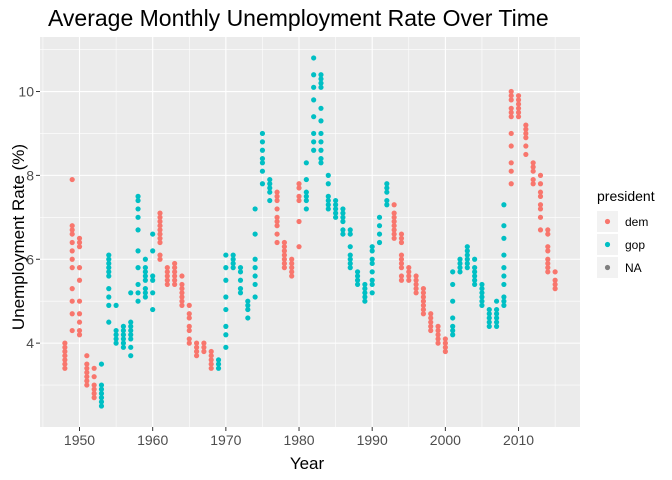 The image size is (672, 480). I want to click on legend-key-gop, so click(607, 244).